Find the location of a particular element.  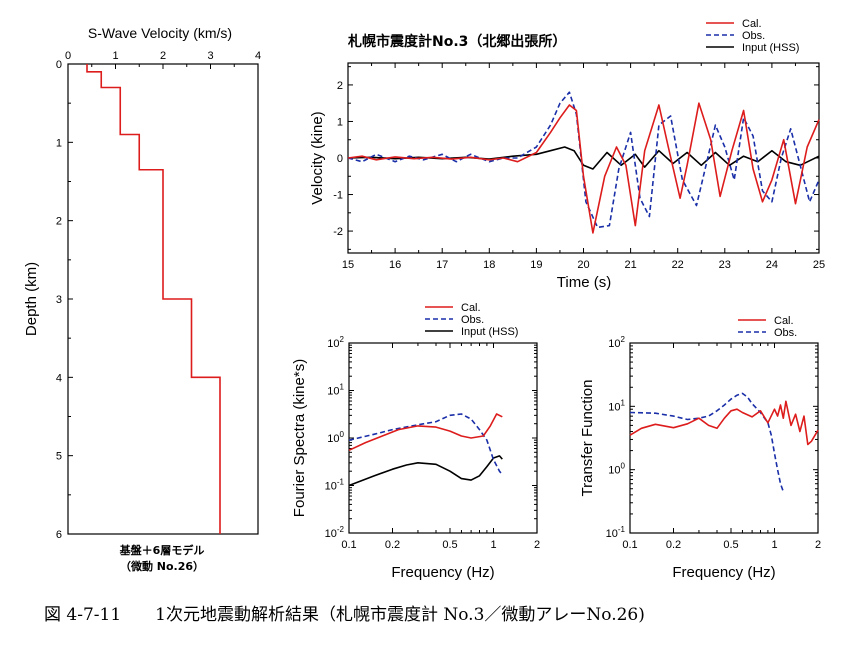

profile-note-1: 基盤＋6層モデル is located at coordinates (162, 550).